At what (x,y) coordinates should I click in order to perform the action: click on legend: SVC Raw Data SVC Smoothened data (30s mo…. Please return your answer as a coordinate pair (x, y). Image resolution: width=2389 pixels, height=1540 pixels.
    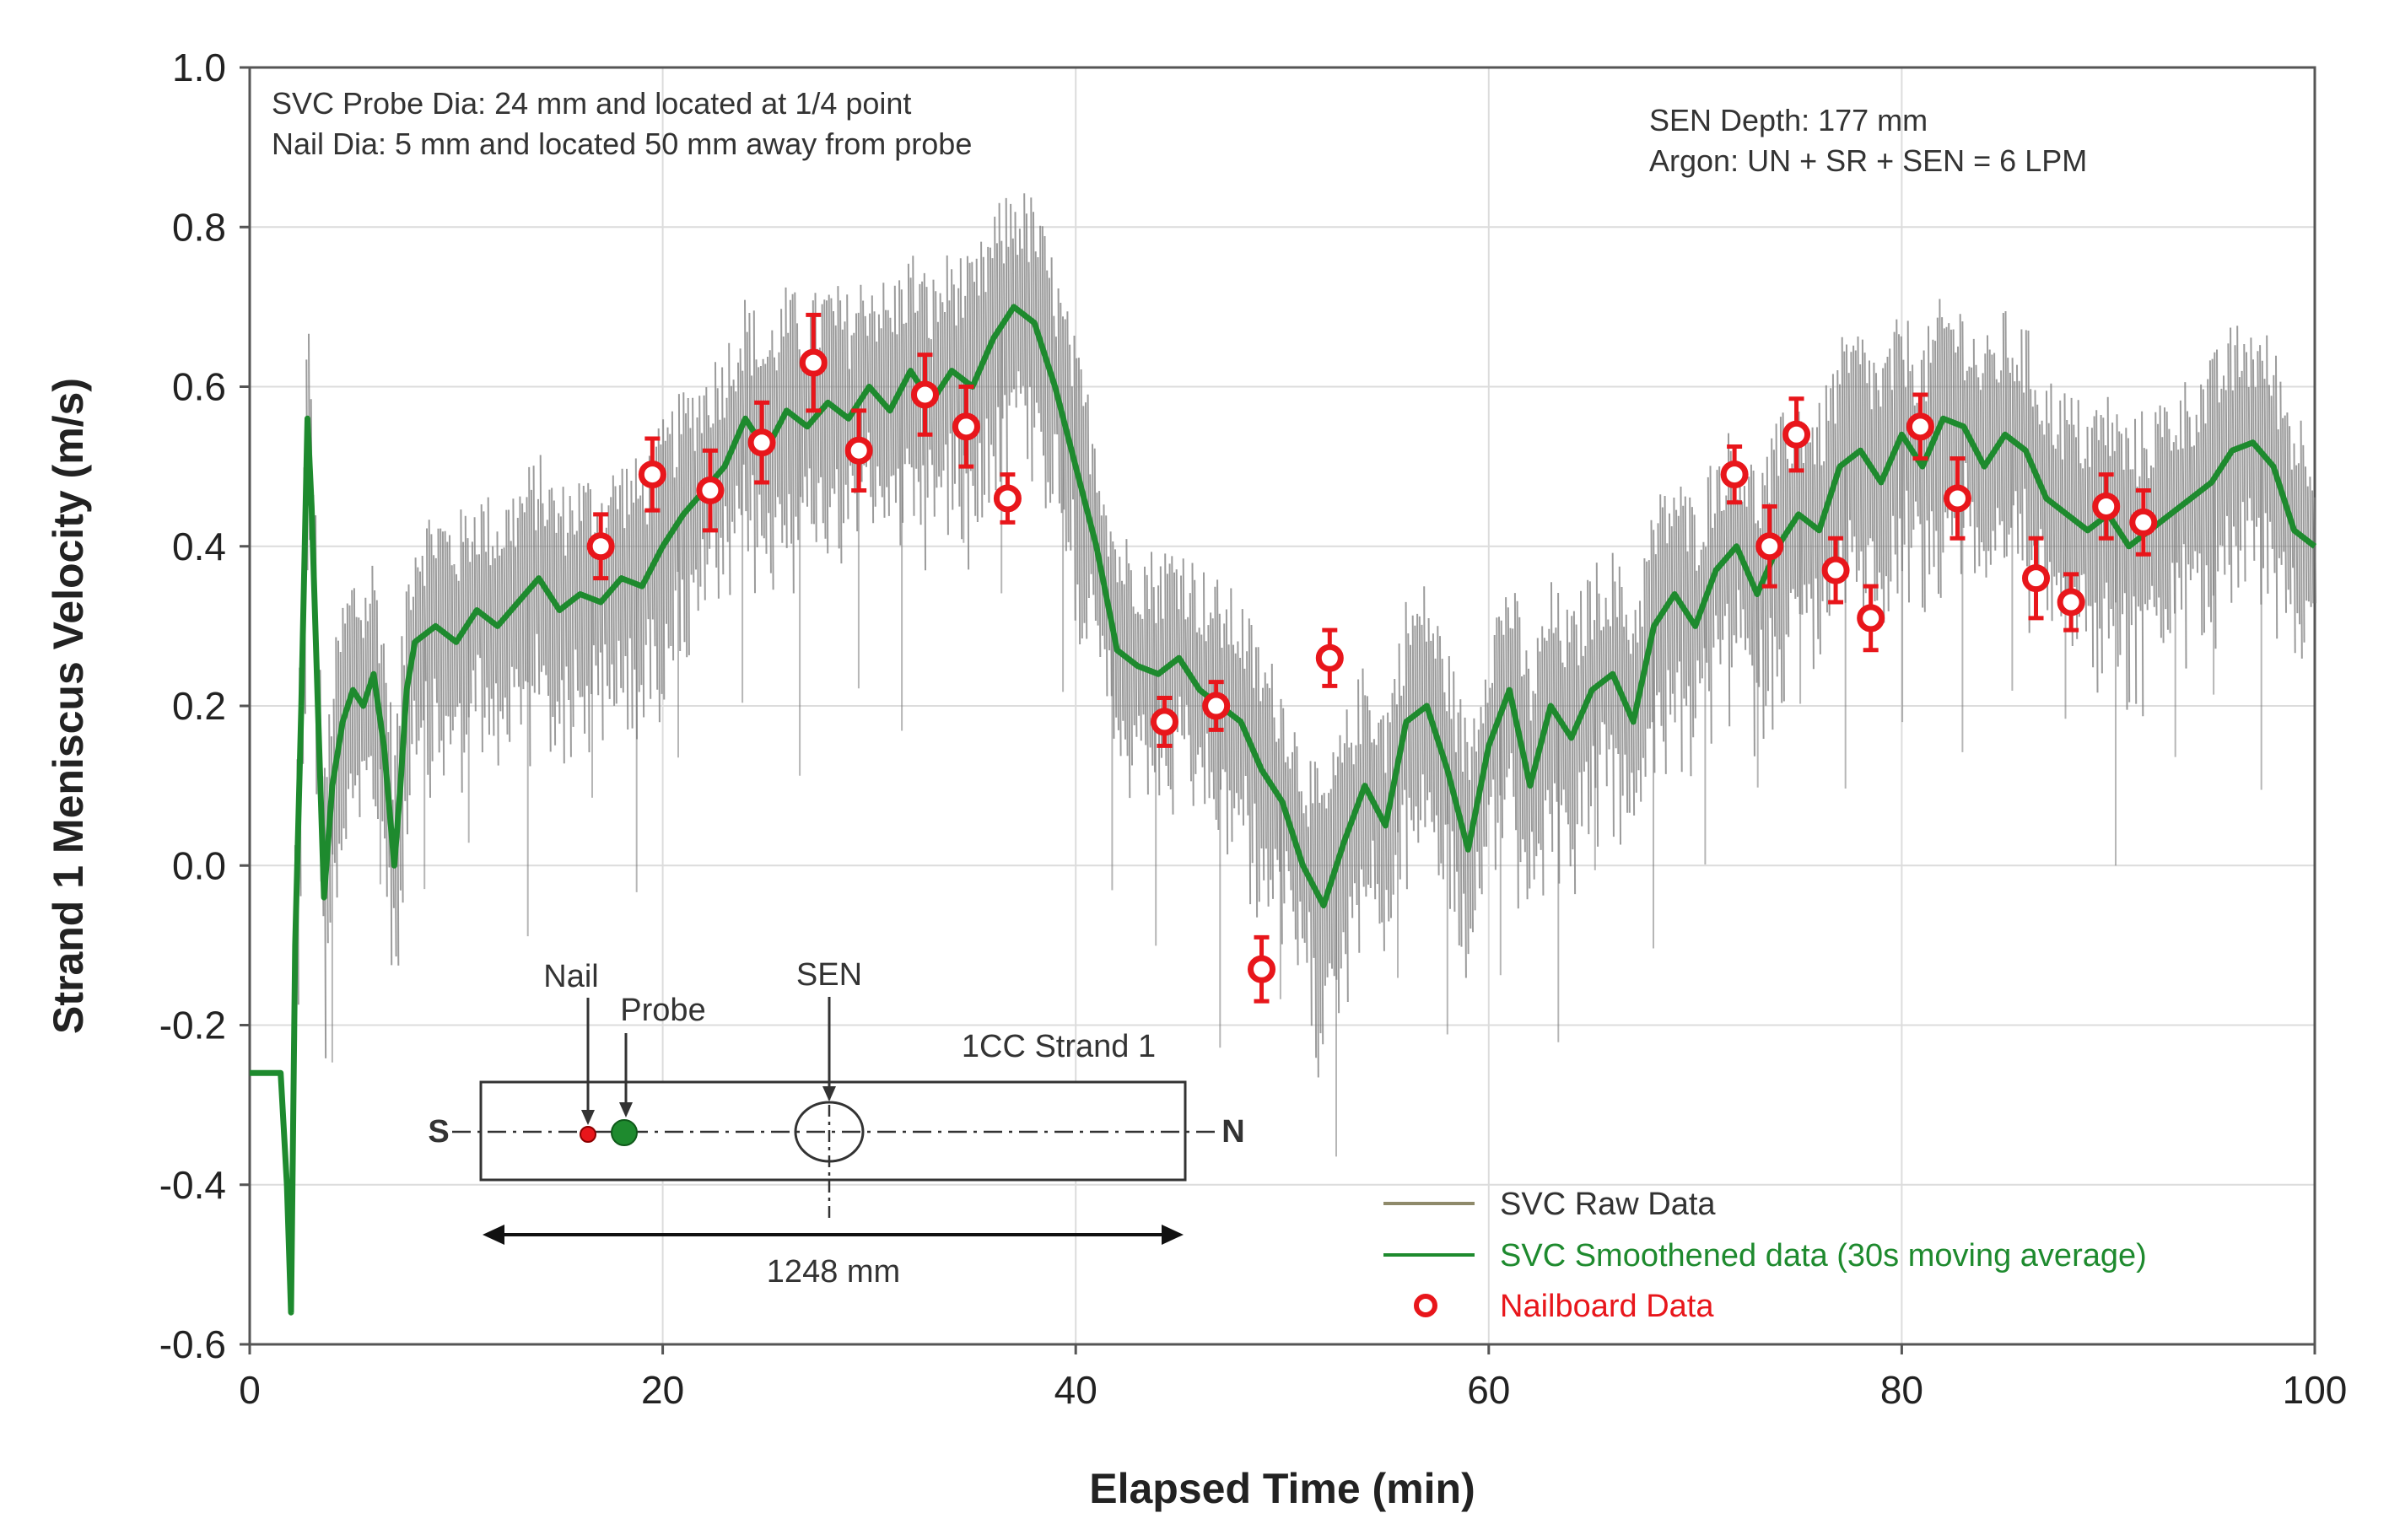
    Looking at the image, I should click on (1765, 1256).